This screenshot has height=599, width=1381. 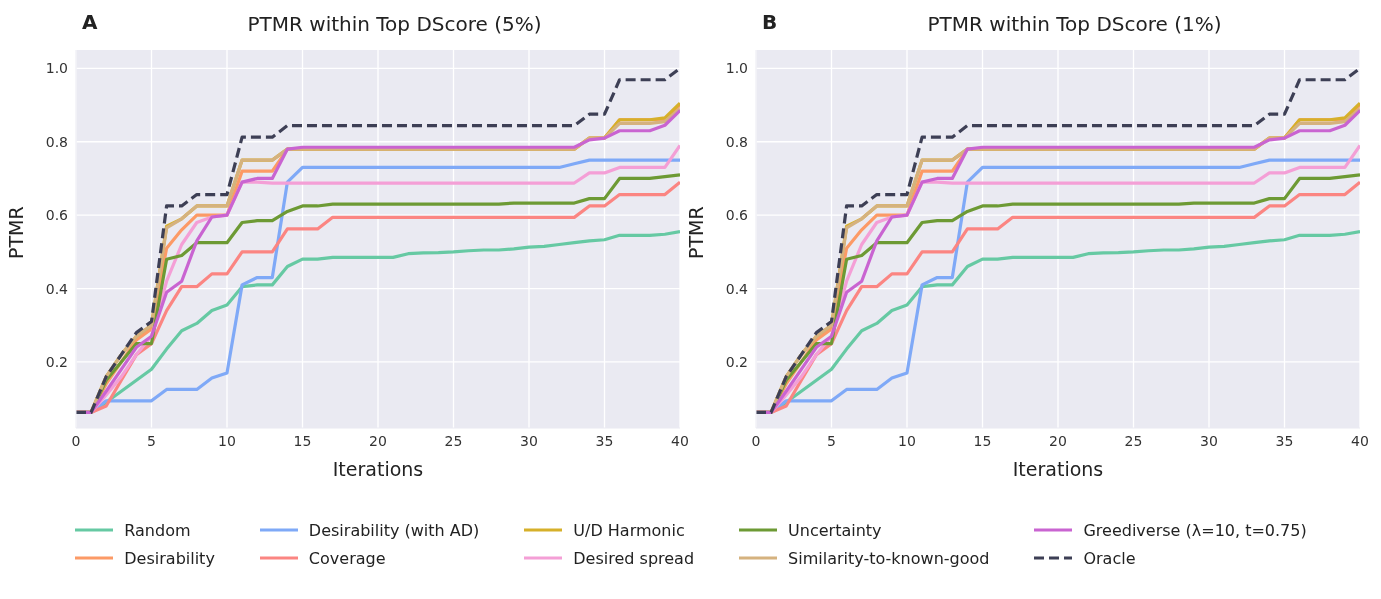 What do you see at coordinates (1074, 24) in the screenshot?
I see `chart-title: PTMR within Top DScore (1%)` at bounding box center [1074, 24].